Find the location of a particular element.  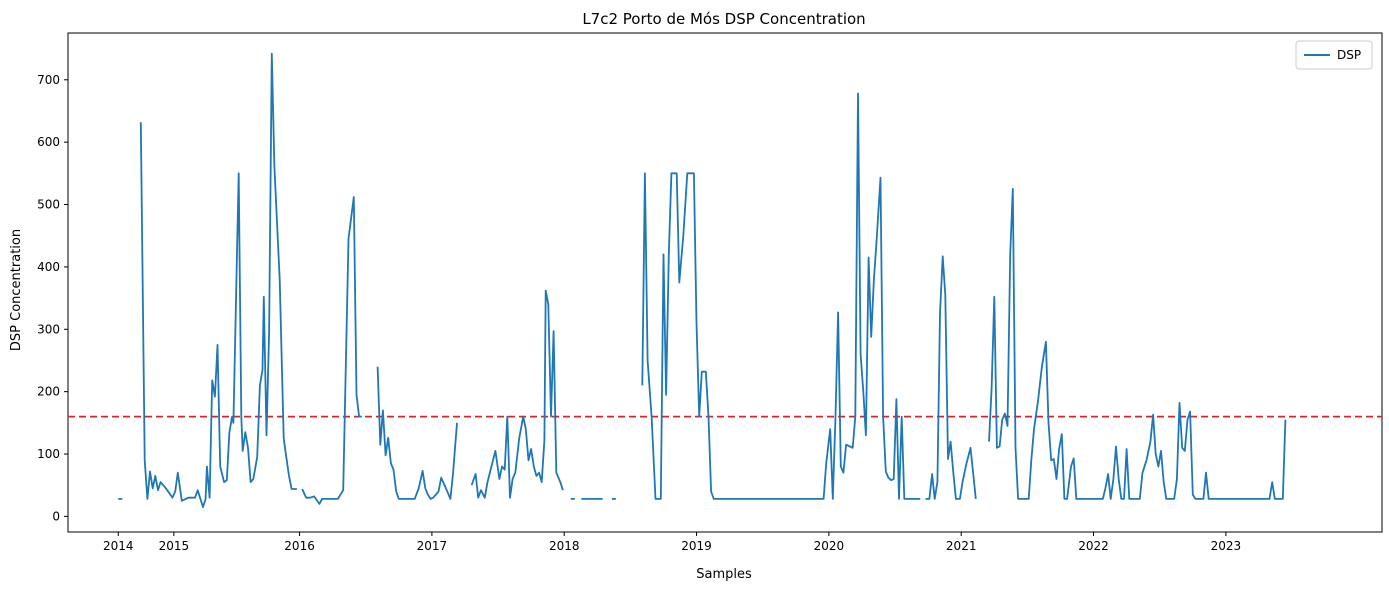

legend-box is located at coordinates (1334, 55).